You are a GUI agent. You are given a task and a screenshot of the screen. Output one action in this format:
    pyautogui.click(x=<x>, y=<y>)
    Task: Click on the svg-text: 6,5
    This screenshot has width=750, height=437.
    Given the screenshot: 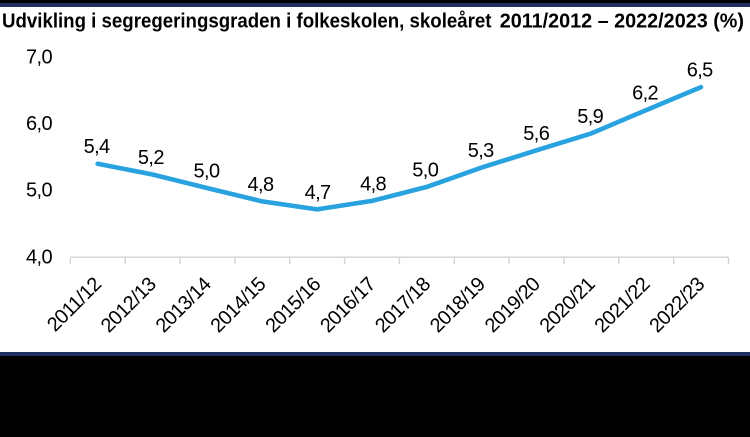 What is the action you would take?
    pyautogui.click(x=700, y=71)
    